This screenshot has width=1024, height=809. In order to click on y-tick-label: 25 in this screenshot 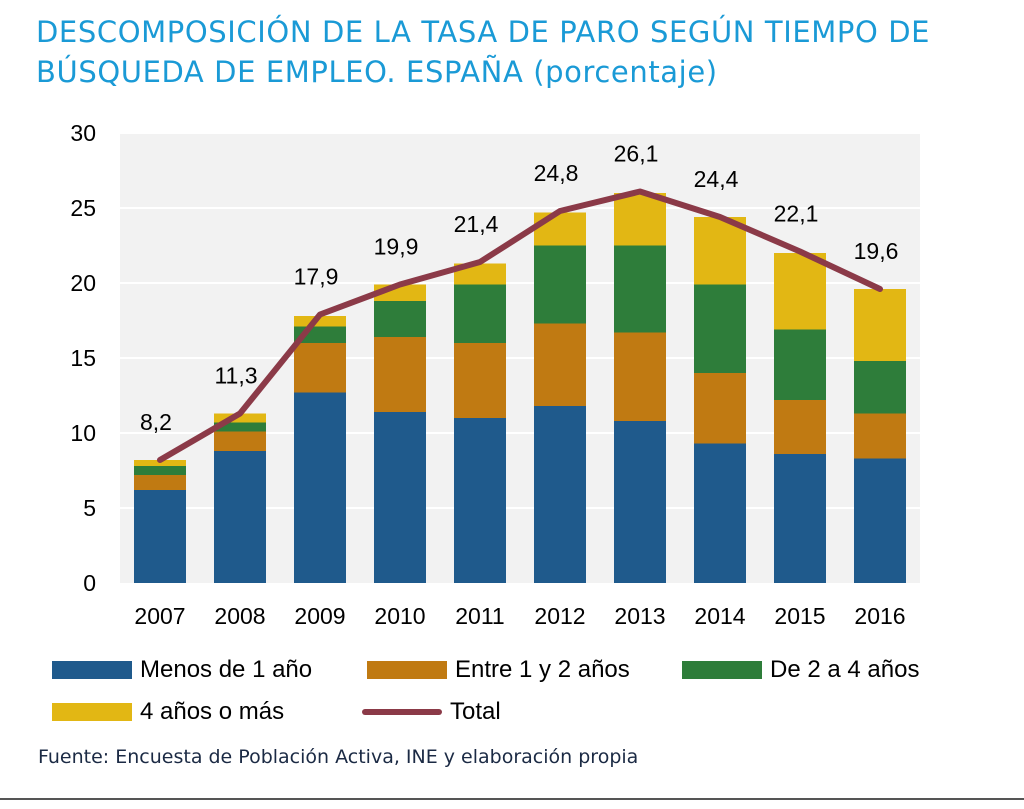, I will do `click(83, 208)`.